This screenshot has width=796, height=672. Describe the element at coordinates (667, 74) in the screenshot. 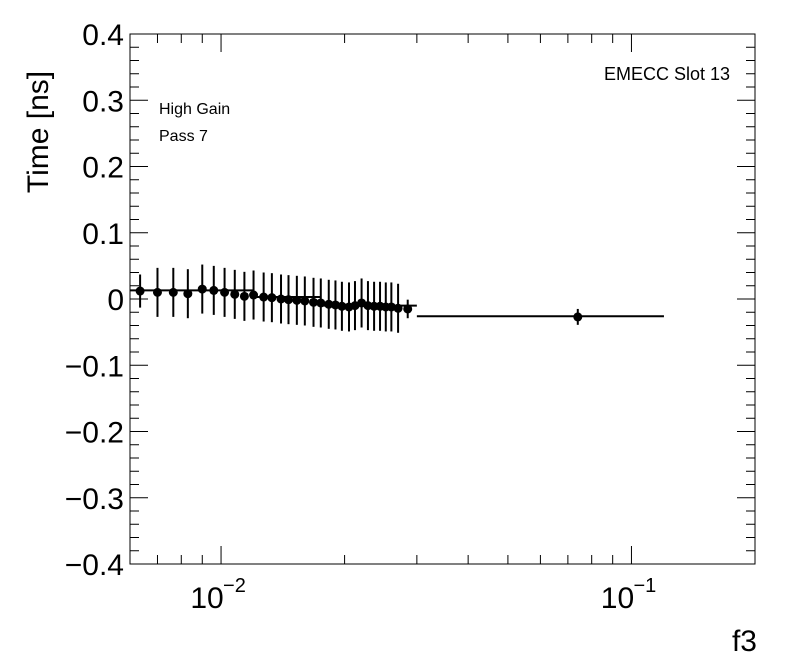

I see `slot-annotation: EMECC Slot 13` at that location.